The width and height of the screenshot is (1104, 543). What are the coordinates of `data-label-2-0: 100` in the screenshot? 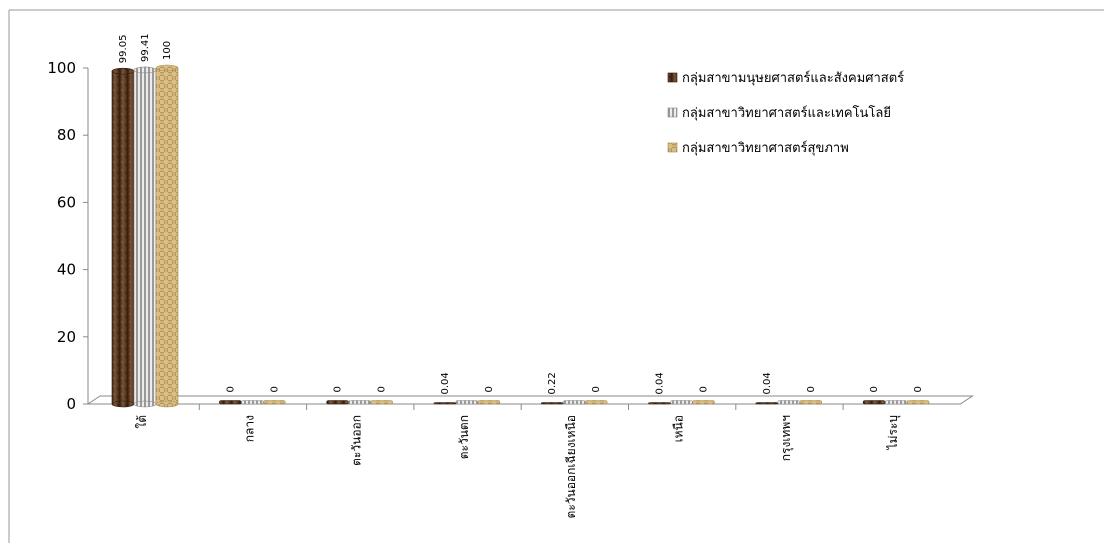 It's located at (167, 50).